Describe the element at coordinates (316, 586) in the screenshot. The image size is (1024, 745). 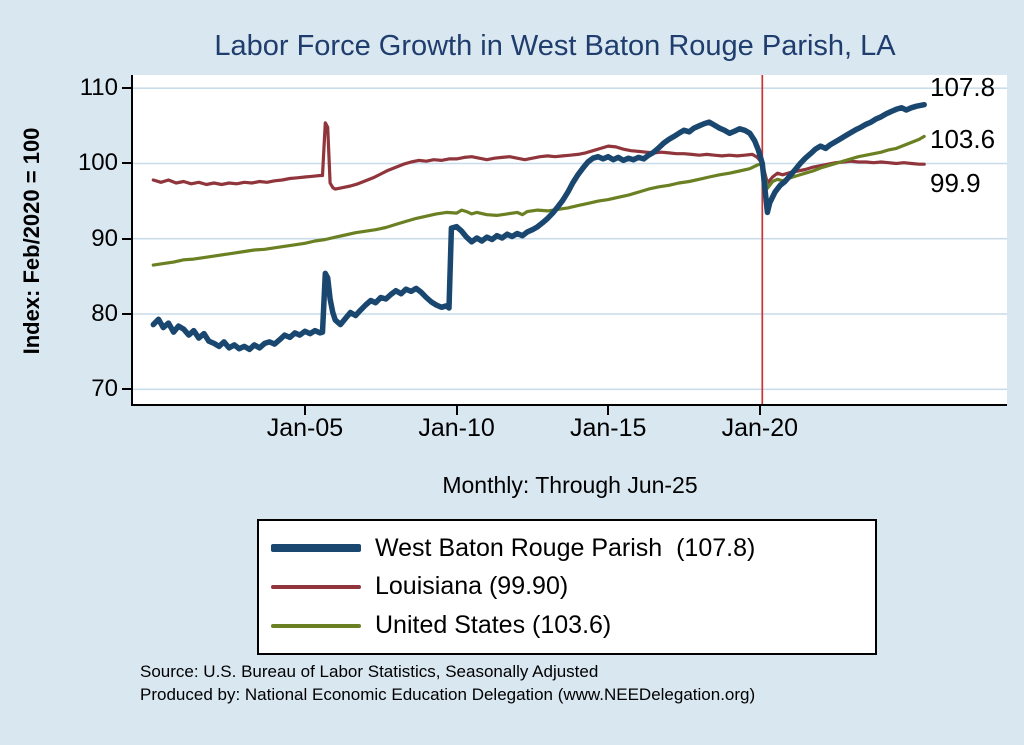
I see `legend-swatch-maroon-line` at that location.